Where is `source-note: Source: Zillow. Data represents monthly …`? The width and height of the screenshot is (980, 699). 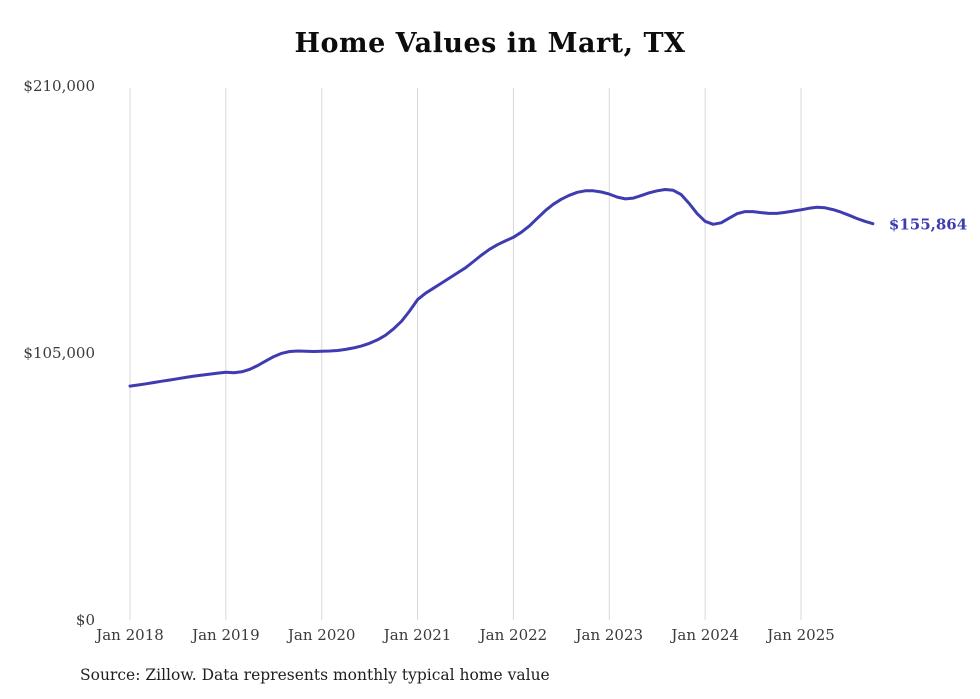
source-note: Source: Zillow. Data represents monthly … is located at coordinates (315, 675).